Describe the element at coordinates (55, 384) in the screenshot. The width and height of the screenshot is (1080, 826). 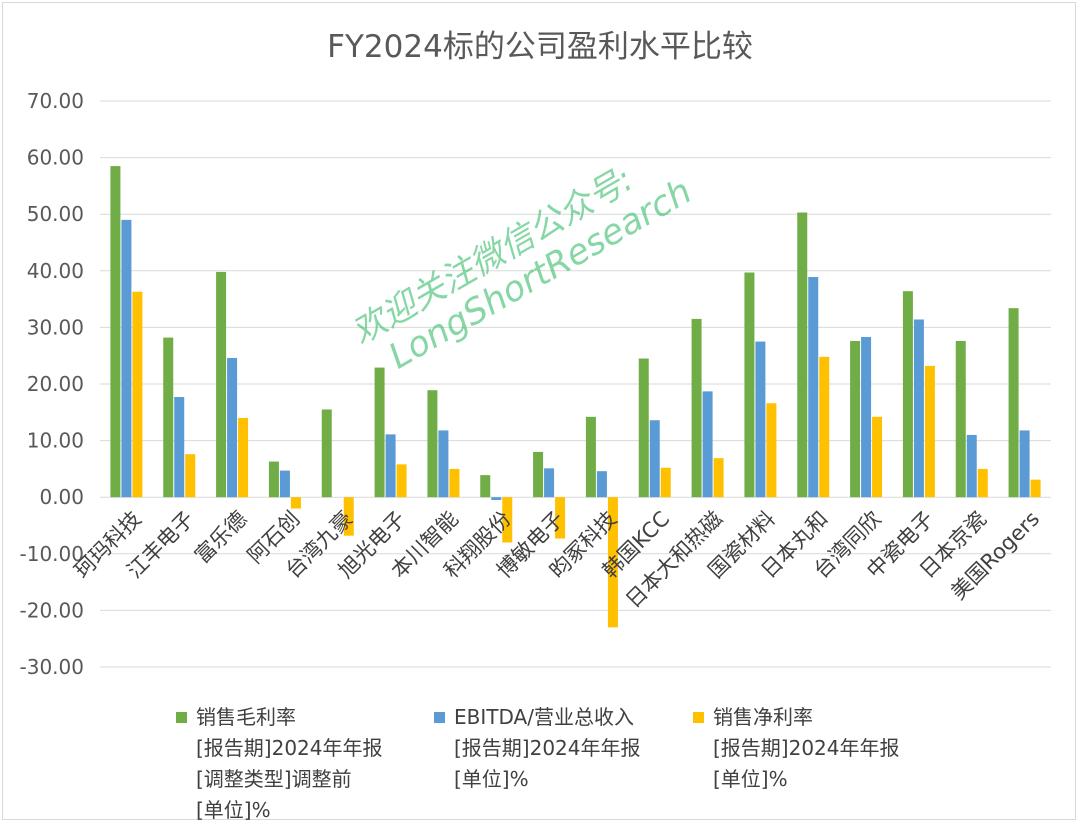
I see `y-tick-label: 20.00` at that location.